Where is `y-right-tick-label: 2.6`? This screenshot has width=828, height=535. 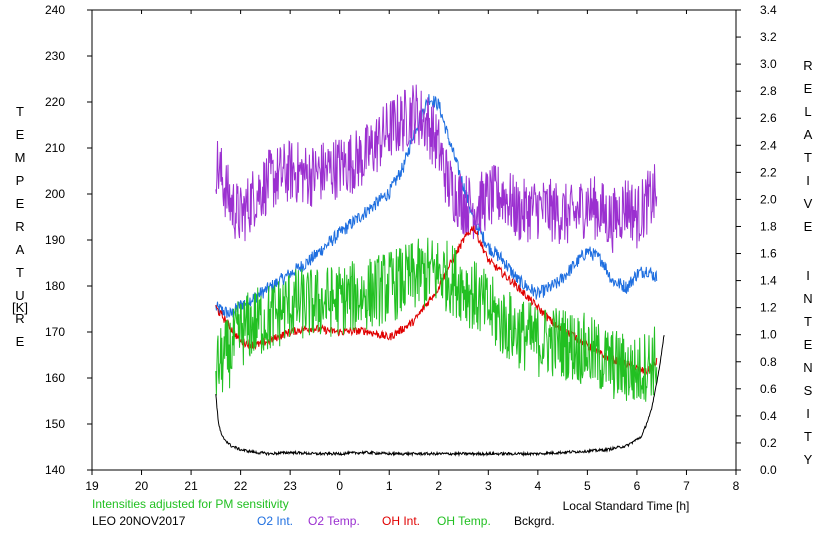
y-right-tick-label: 2.6 is located at coordinates (768, 118).